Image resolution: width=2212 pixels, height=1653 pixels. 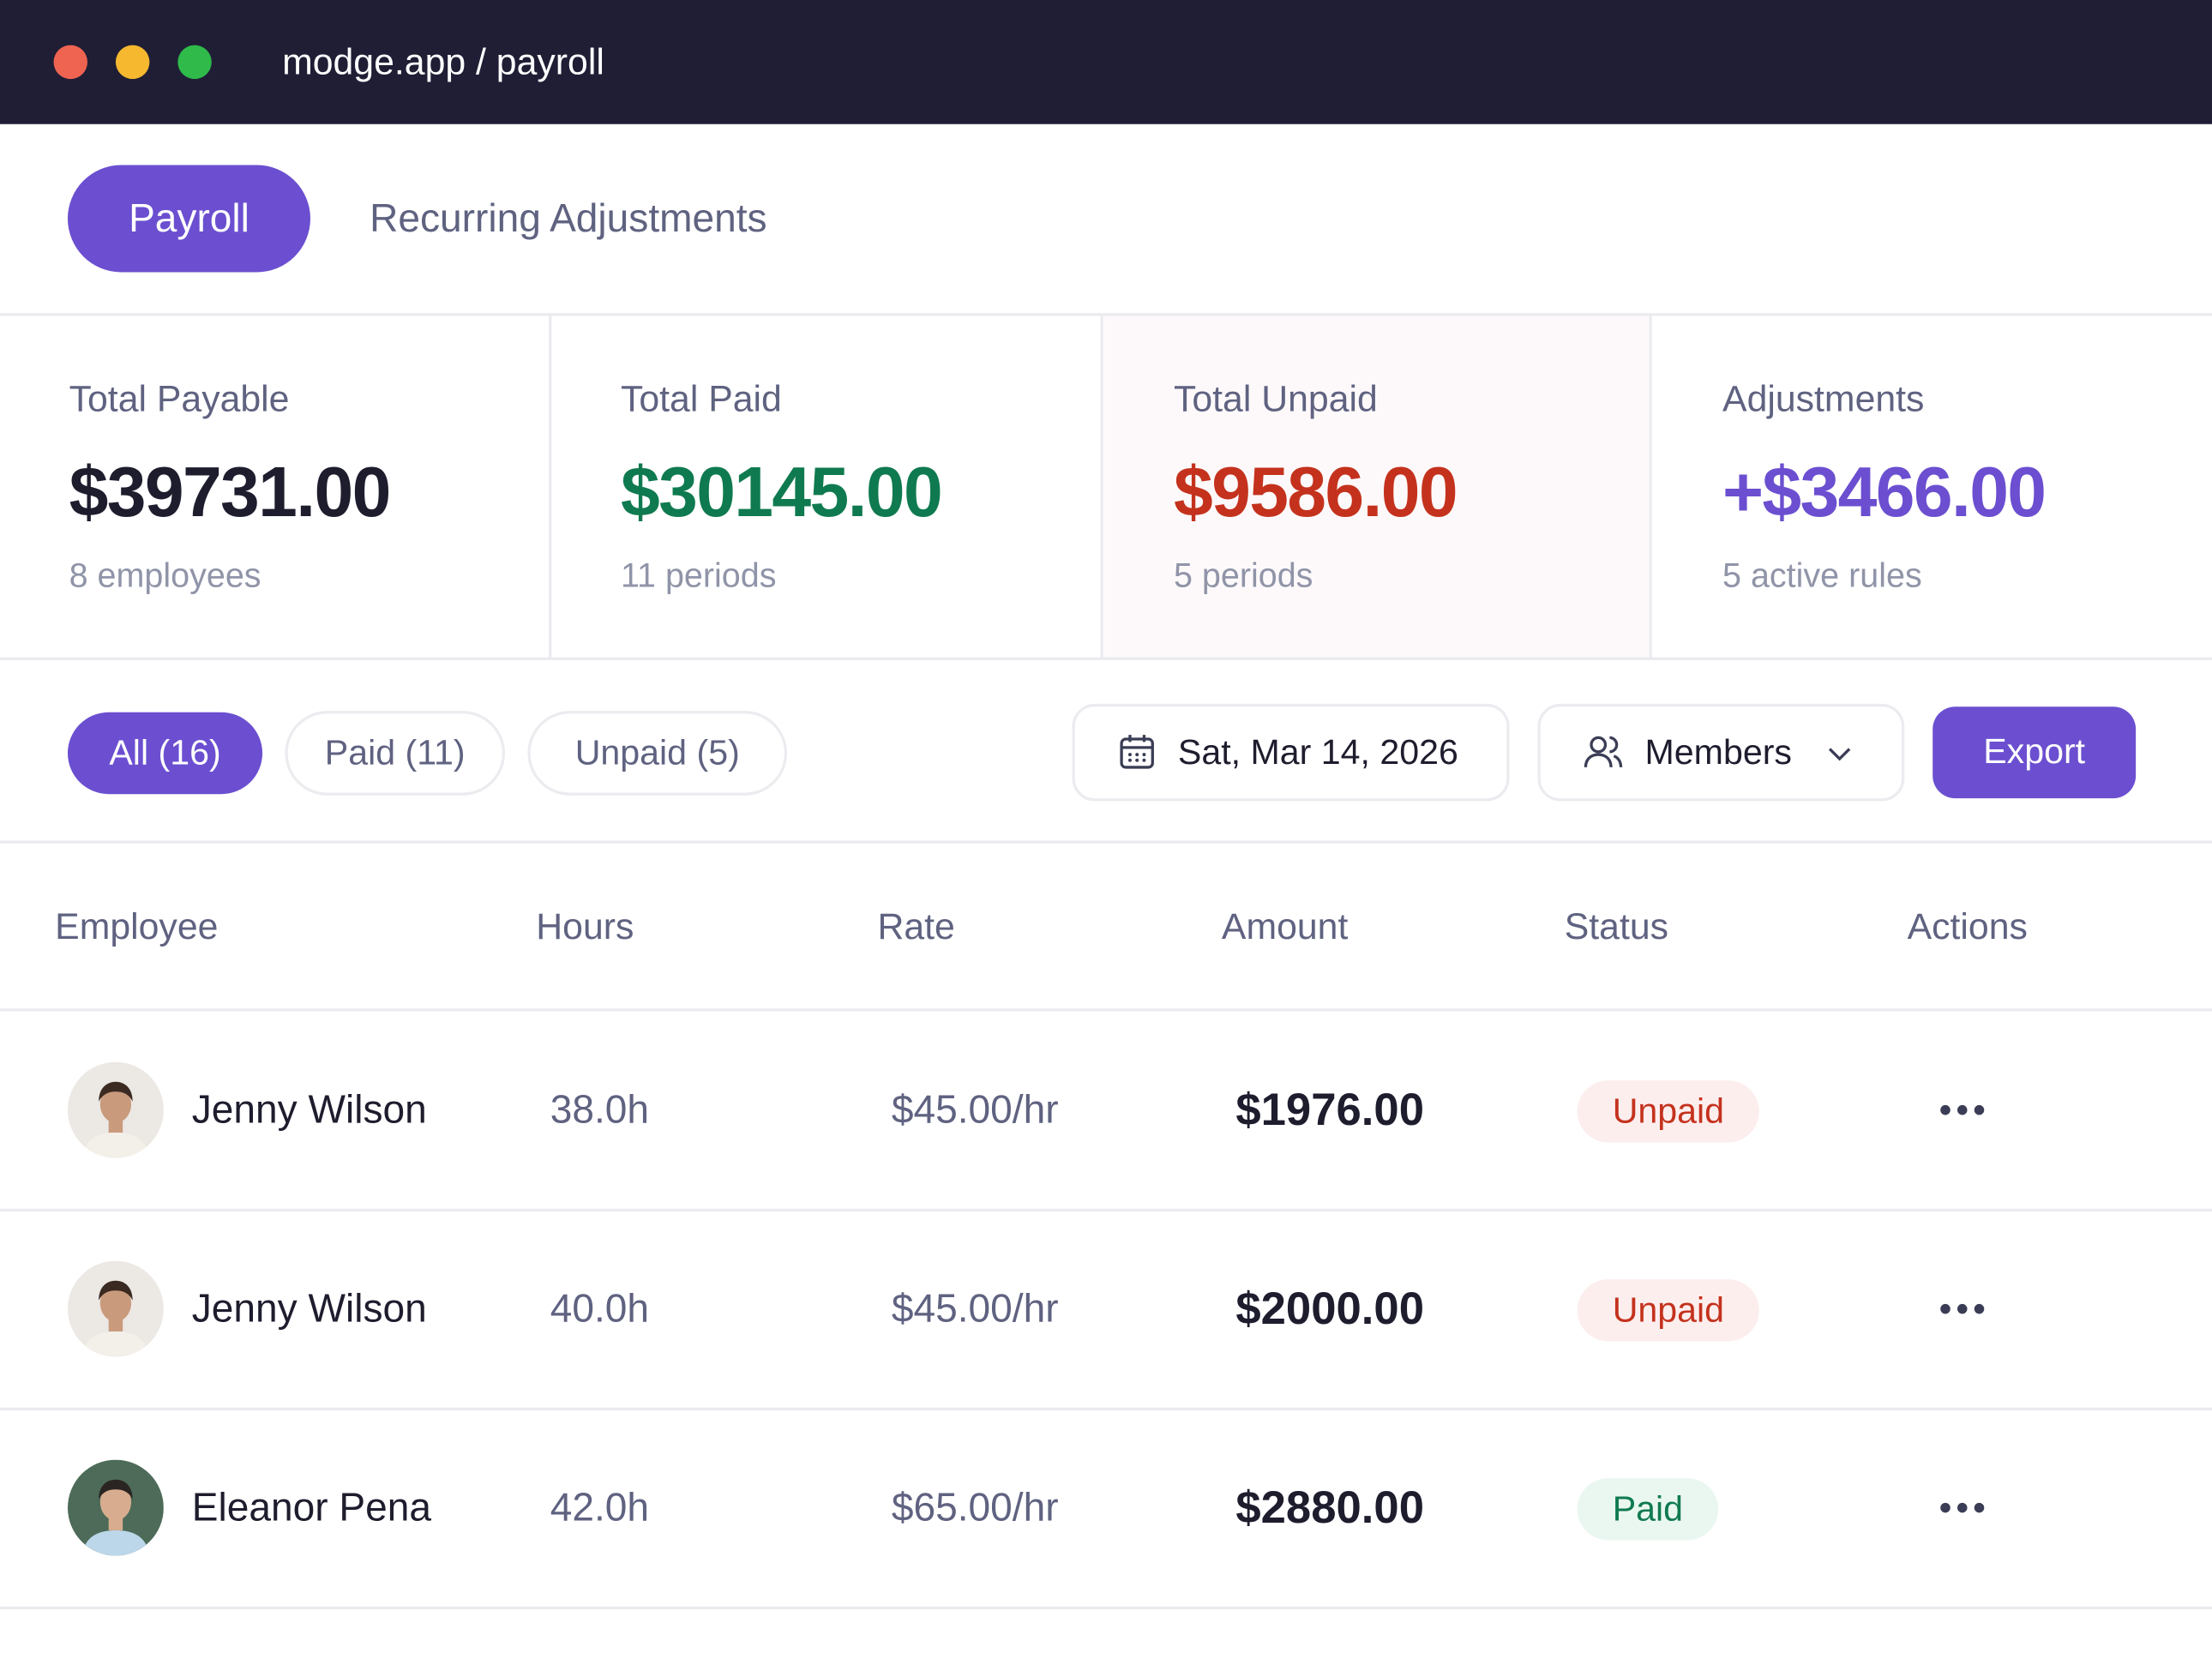 I want to click on stat-label: Total Paid, so click(x=701, y=398).